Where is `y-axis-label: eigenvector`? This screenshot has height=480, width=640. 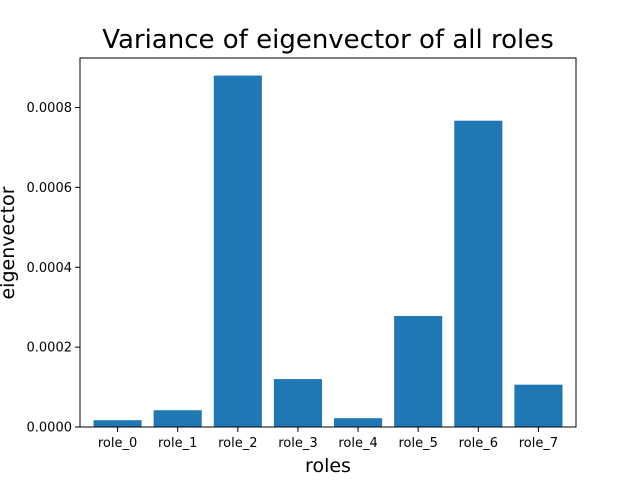 y-axis-label: eigenvector is located at coordinates (9, 242).